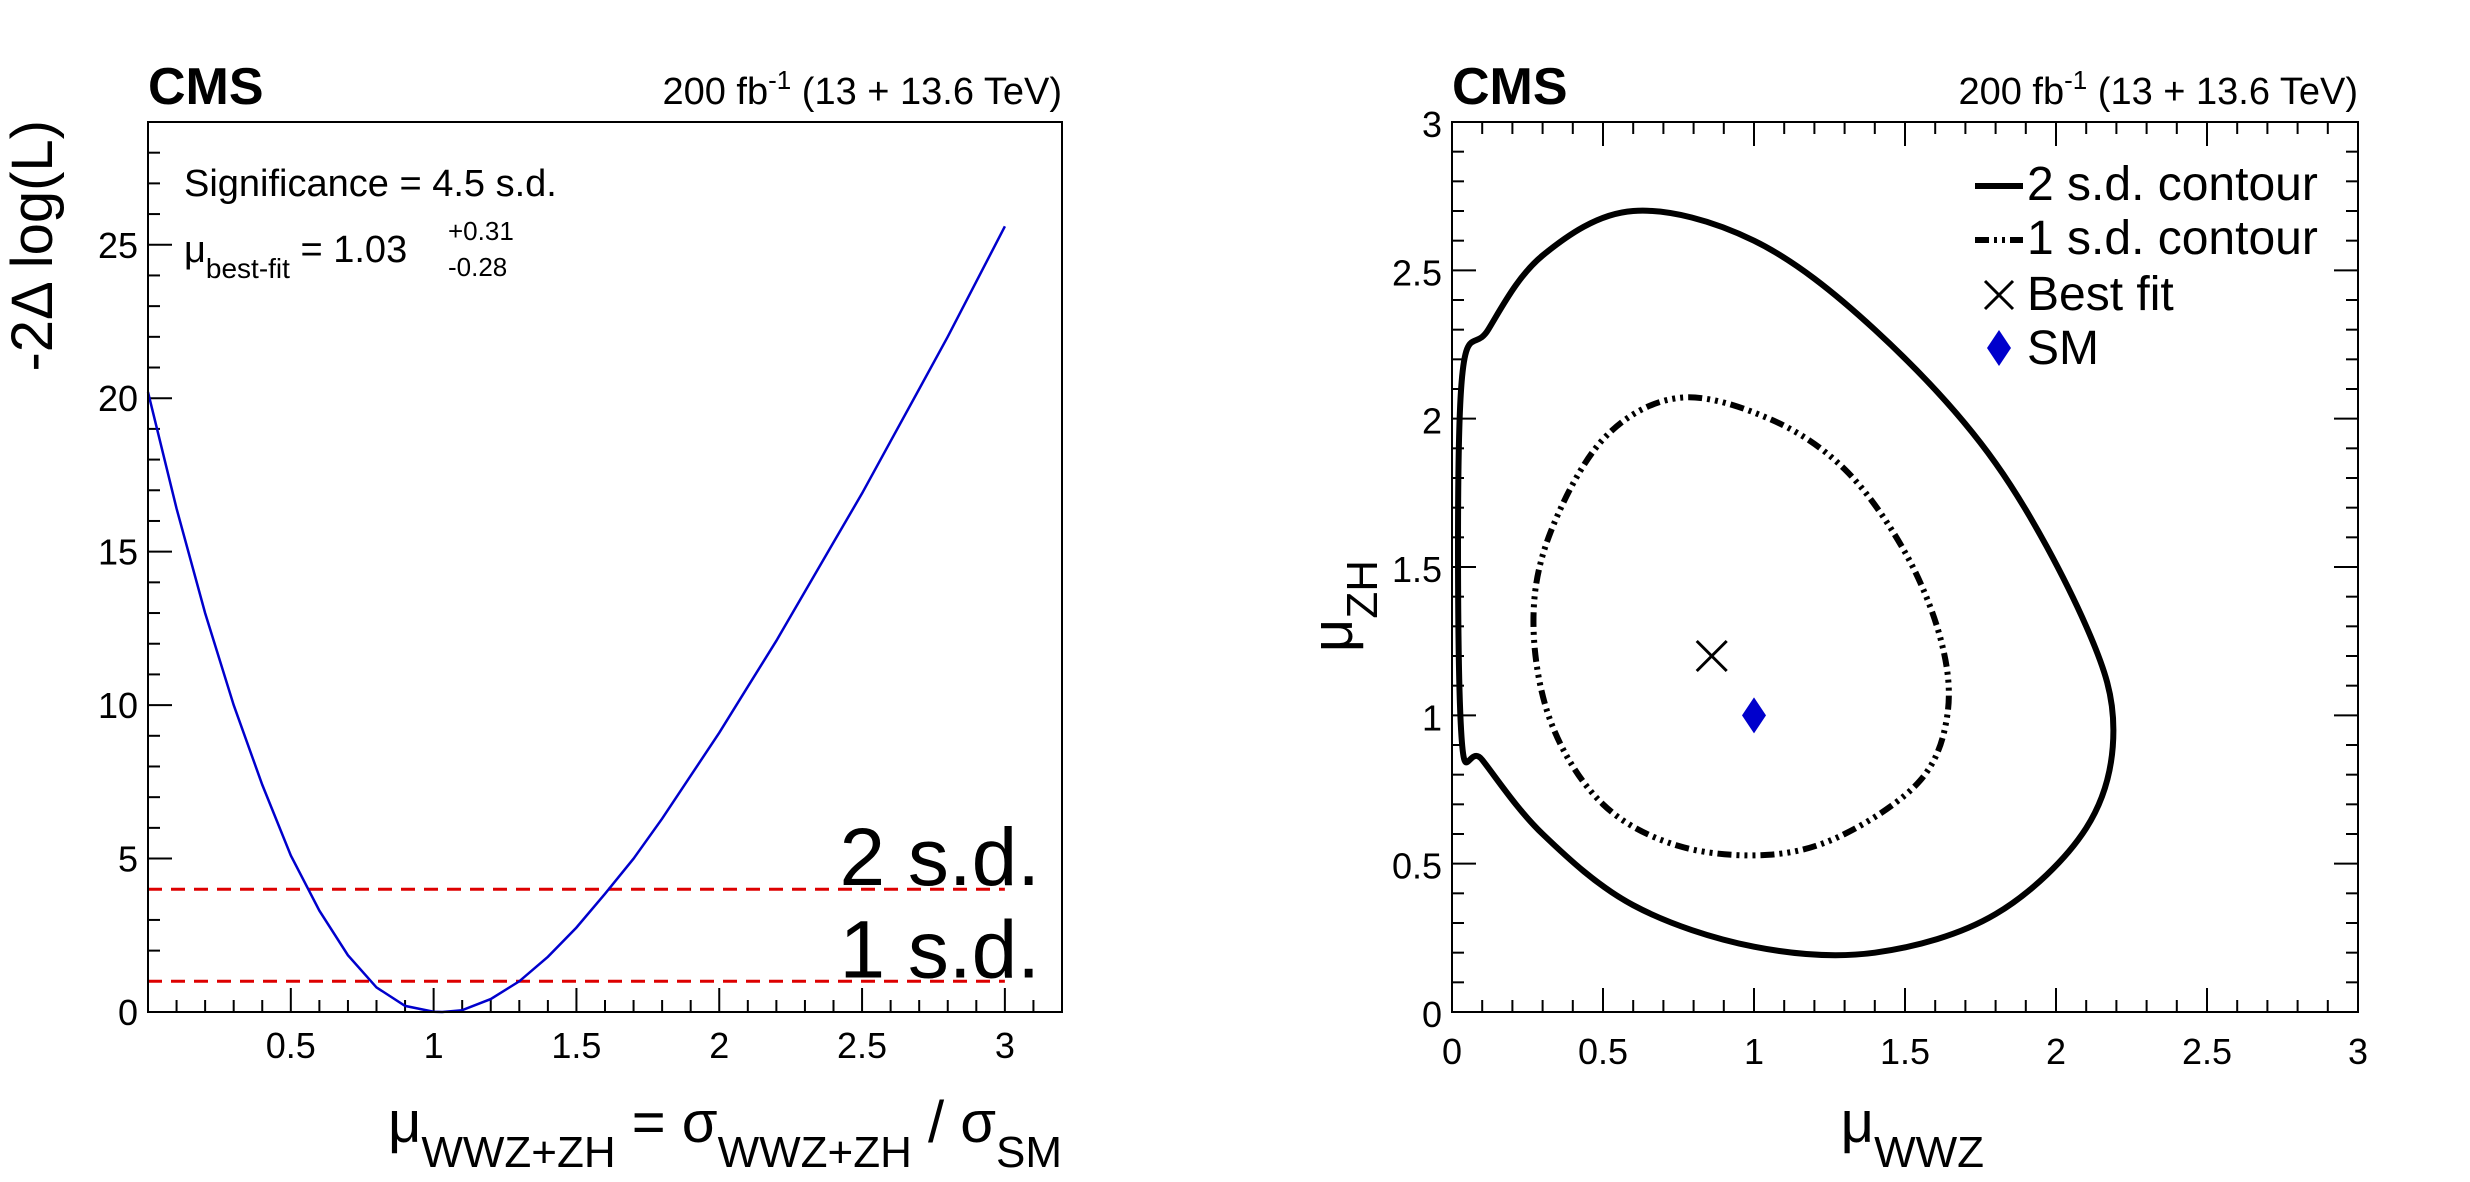 Image resolution: width=2470 pixels, height=1182 pixels. What do you see at coordinates (32, 246) in the screenshot?
I see `left-y-axis-label: -2Δ log(L)` at bounding box center [32, 246].